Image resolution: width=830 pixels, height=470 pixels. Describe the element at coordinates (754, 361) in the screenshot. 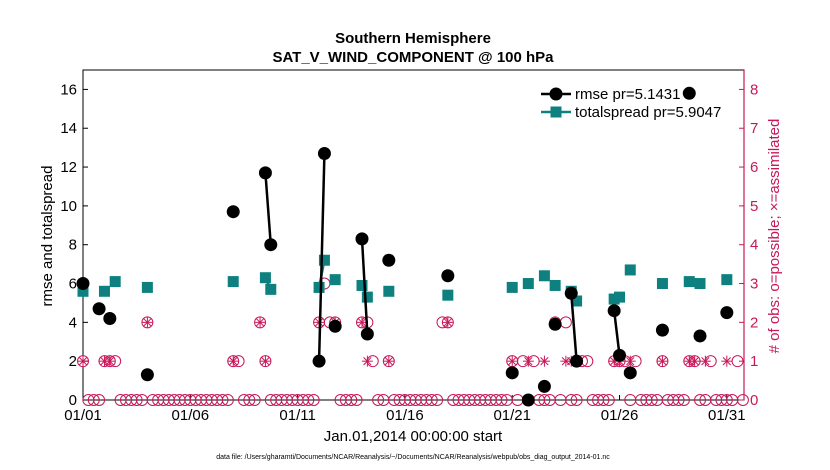

I see `y-tick-right-label: 1` at that location.